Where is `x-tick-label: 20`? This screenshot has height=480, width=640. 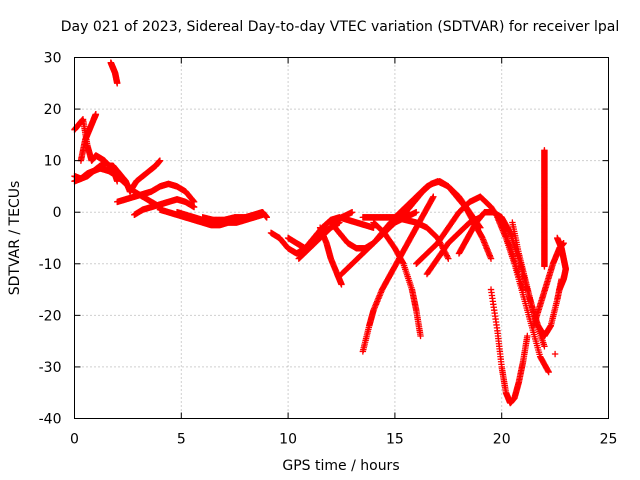
x-tick-label: 20 is located at coordinates (502, 440).